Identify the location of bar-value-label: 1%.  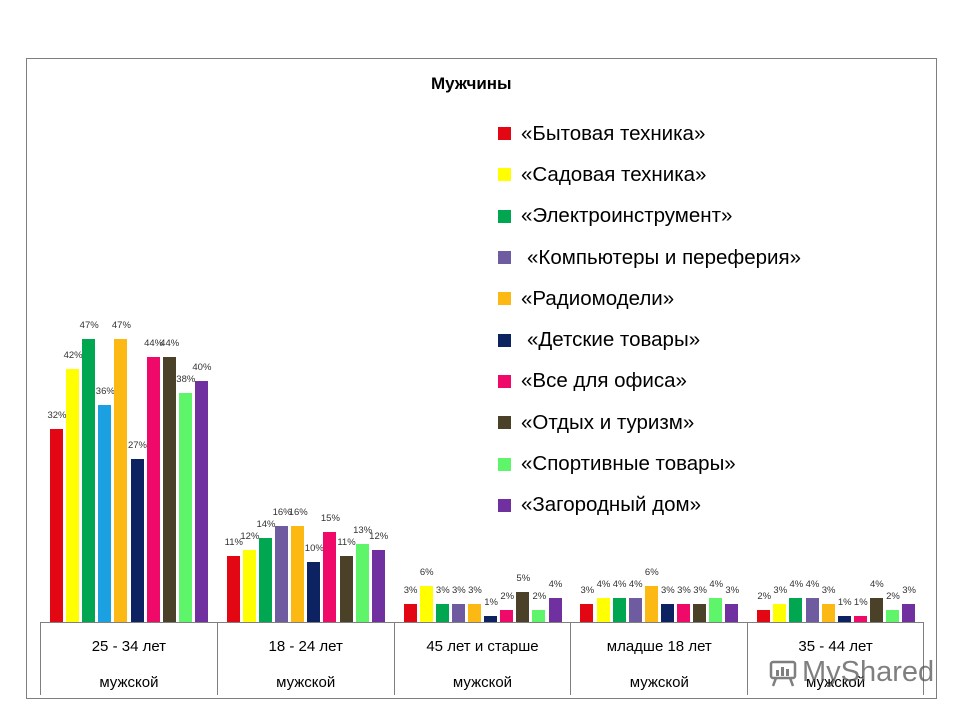
(844, 602).